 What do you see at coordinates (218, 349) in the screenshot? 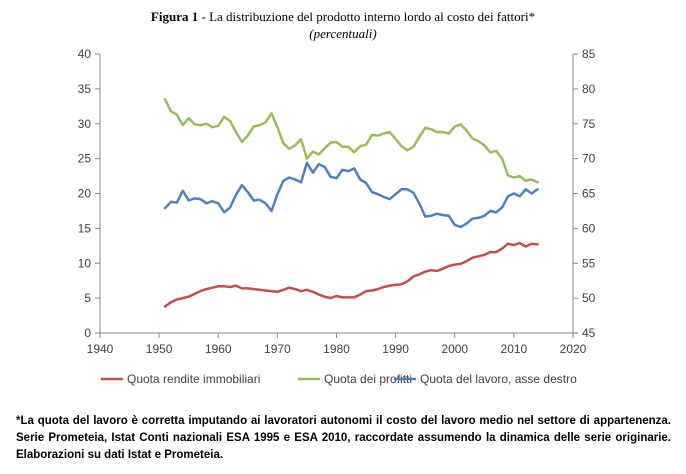
I see `x-tick-label: 1960` at bounding box center [218, 349].